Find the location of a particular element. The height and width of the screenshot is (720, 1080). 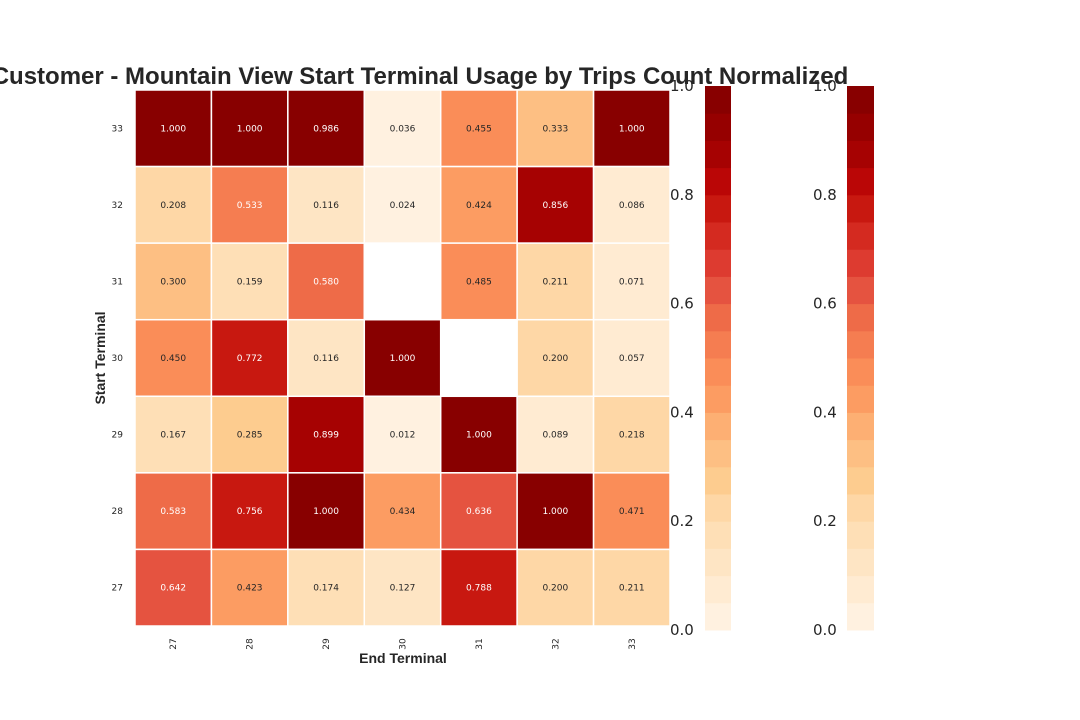

y-tick-label: 31 is located at coordinates (117, 282).